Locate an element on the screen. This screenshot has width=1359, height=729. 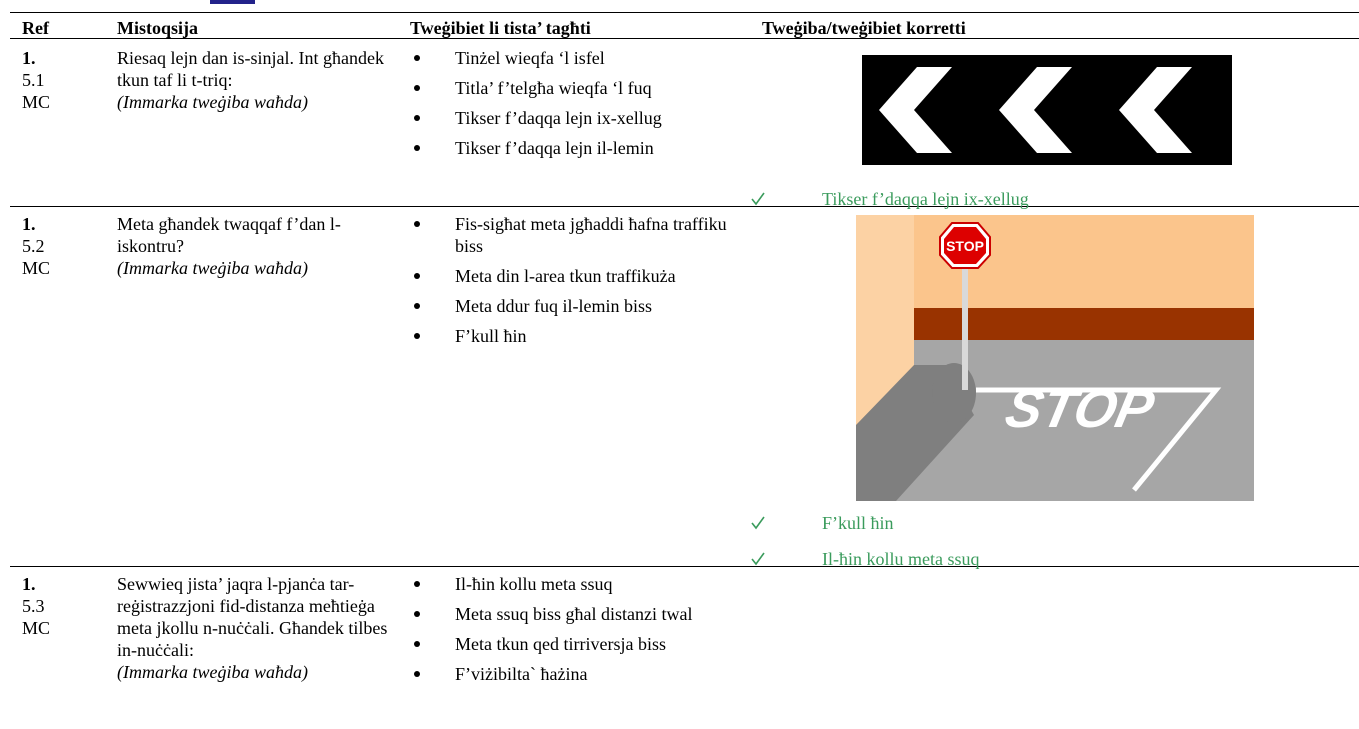
option-item: Meta ddur fuq il-lemin biss is located at coordinates (577, 306).